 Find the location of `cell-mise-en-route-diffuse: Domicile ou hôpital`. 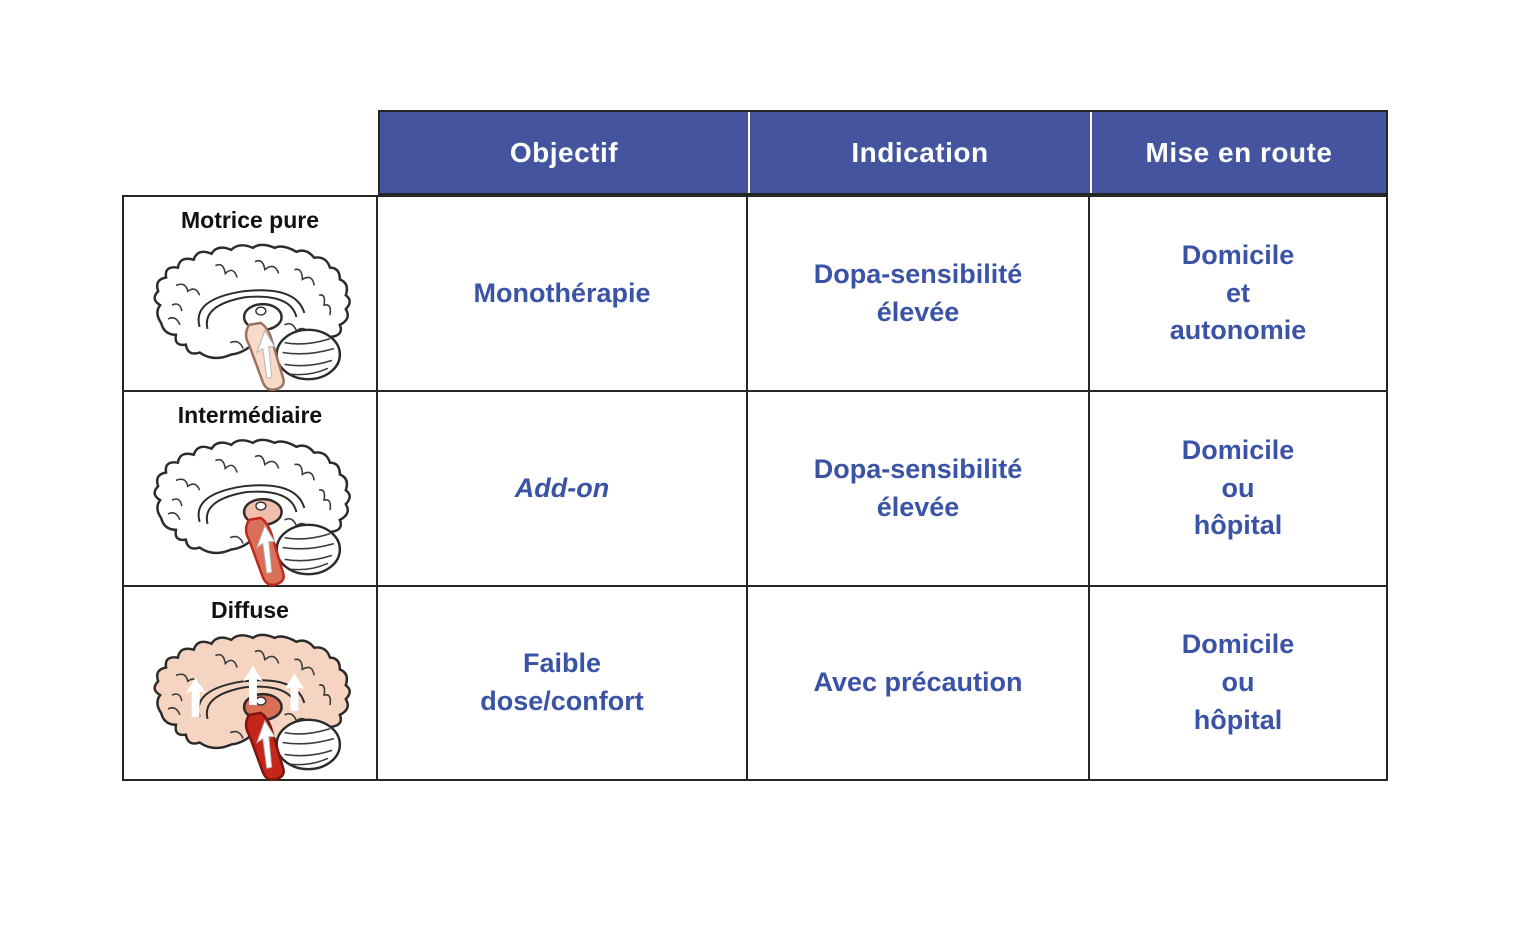

cell-mise-en-route-diffuse: Domicile ou hôpital is located at coordinates (1238, 682).